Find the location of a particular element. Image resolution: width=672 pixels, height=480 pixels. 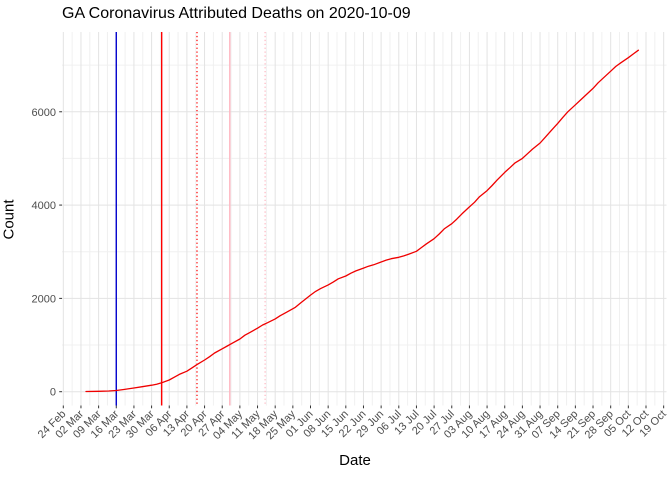

y-tick-label: 4000 is located at coordinates (44, 206).